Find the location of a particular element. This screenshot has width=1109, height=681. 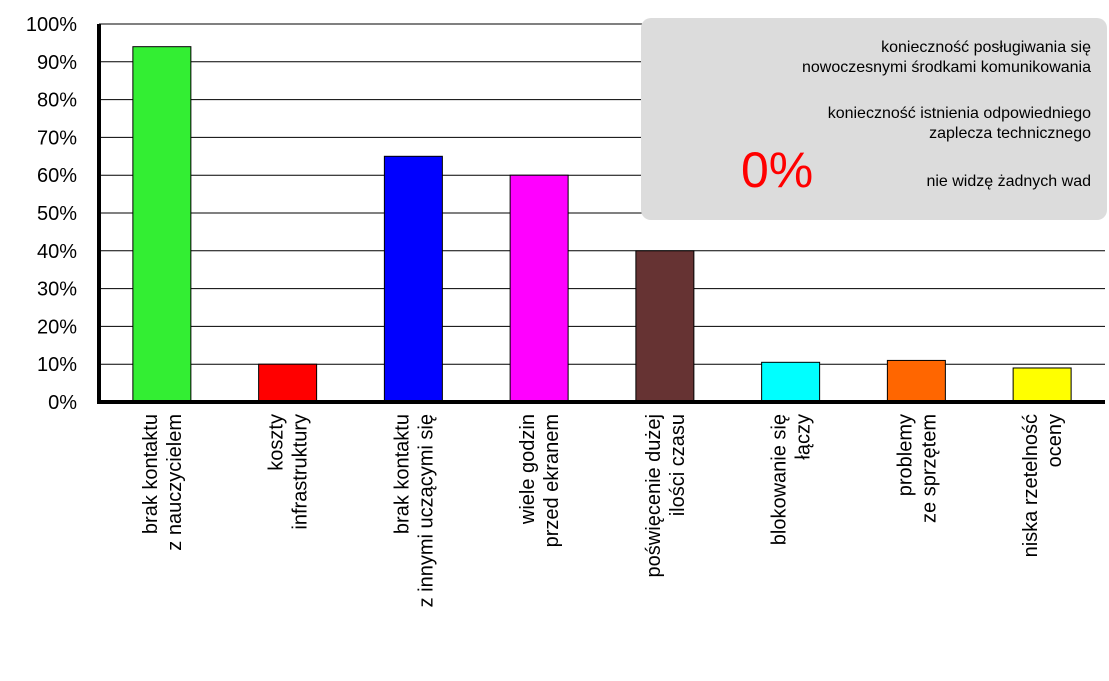

x-tick-label: brak kontaktu z innymi uczącymi się is located at coordinates (414, 510).